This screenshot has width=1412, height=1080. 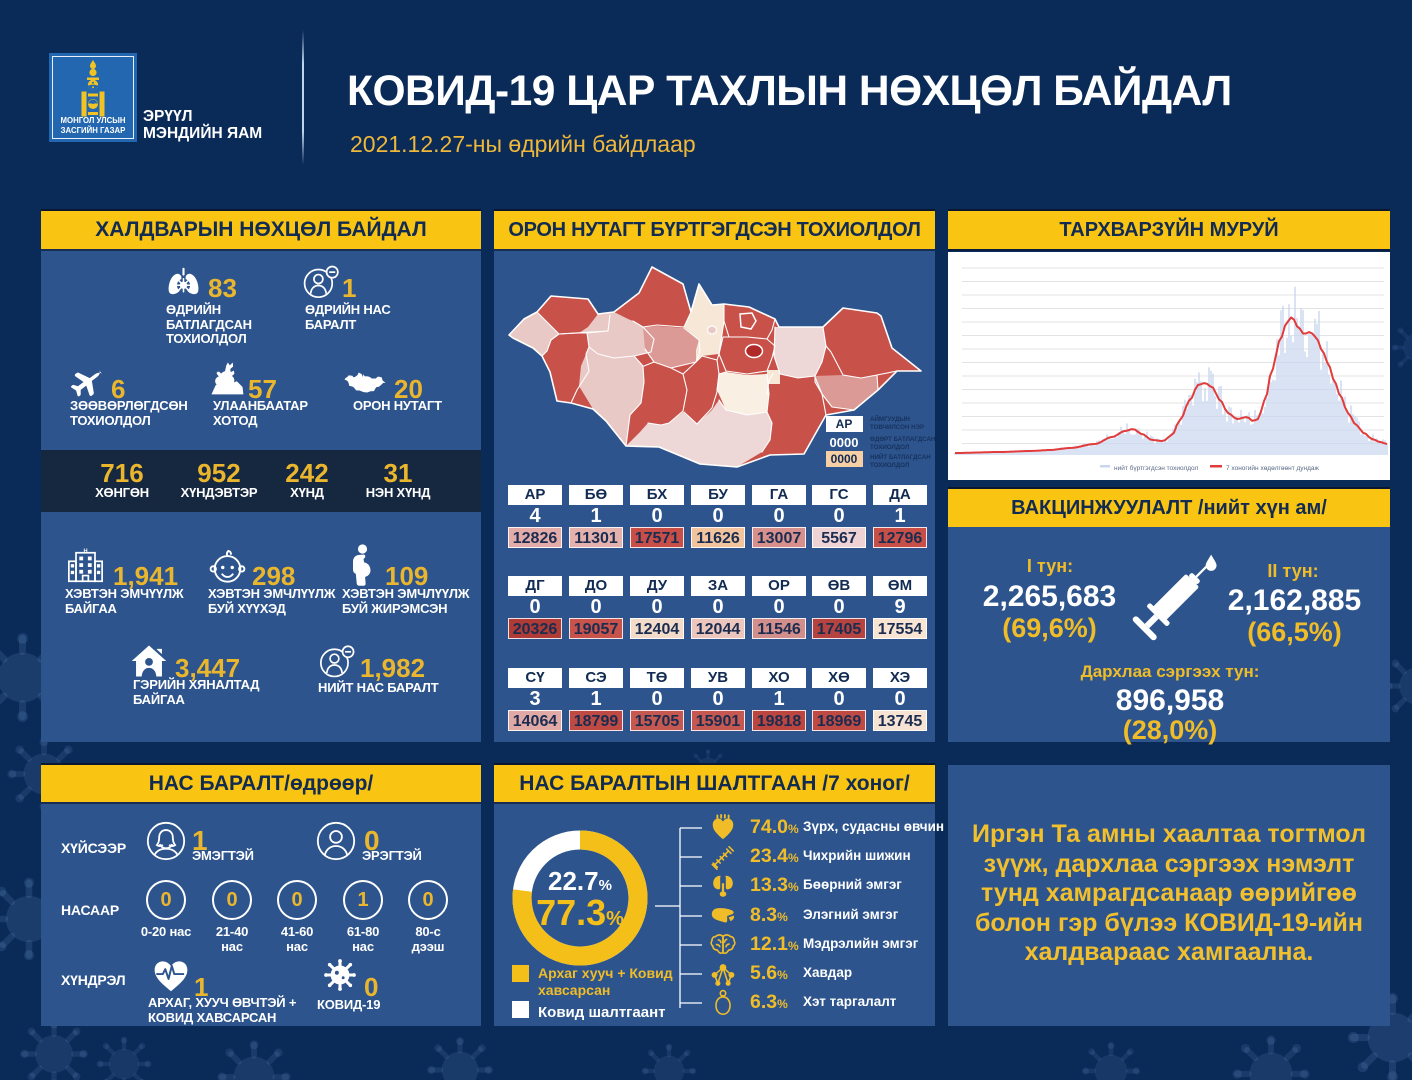 What do you see at coordinates (900, 457) in the screenshot?
I see `svg-text: НИЙТ БАТЛАГДСАН` at bounding box center [900, 457].